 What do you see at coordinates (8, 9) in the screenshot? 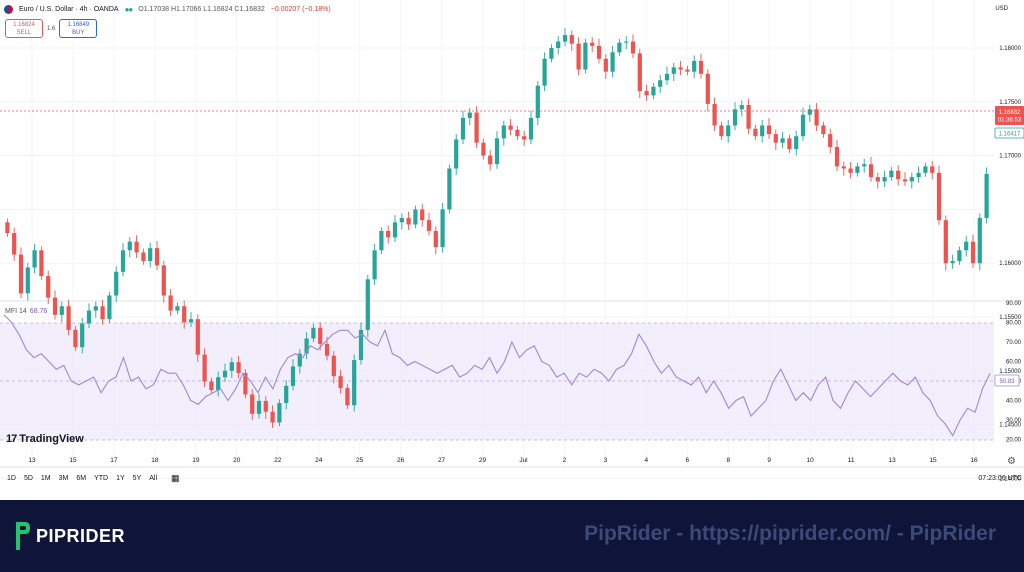
I see `eur-usd-flag-icon` at bounding box center [8, 9].